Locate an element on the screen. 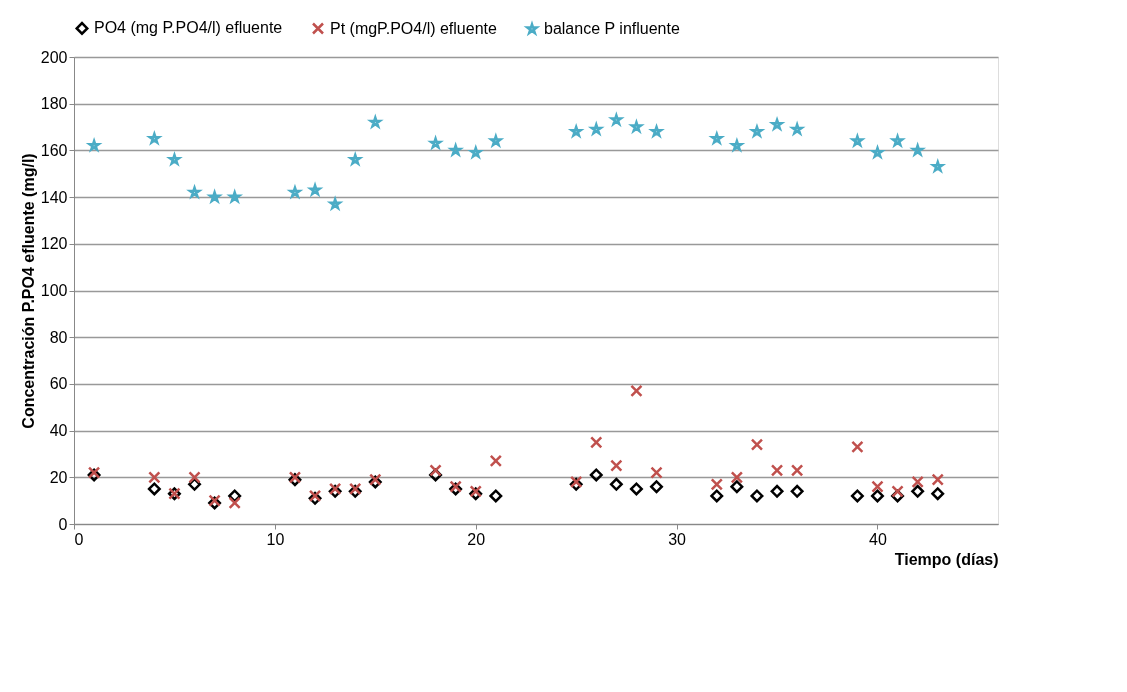  legend-label: Pt (mgP.PO4/l) efluente is located at coordinates (413, 28).